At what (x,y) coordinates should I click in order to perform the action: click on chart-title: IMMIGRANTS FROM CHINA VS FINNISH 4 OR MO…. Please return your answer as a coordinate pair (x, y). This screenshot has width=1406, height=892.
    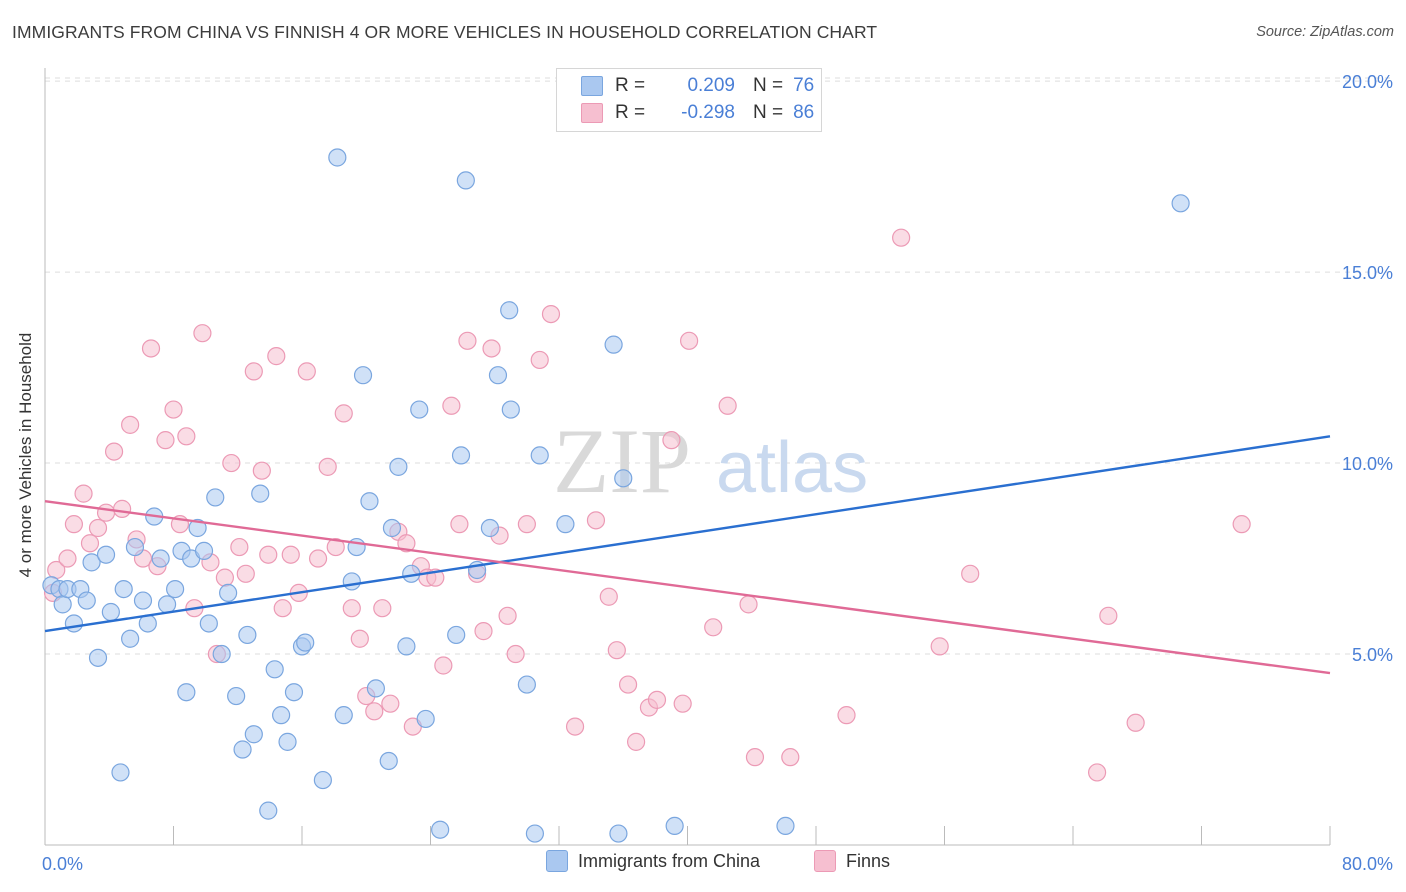
    Looking at the image, I should click on (445, 32).